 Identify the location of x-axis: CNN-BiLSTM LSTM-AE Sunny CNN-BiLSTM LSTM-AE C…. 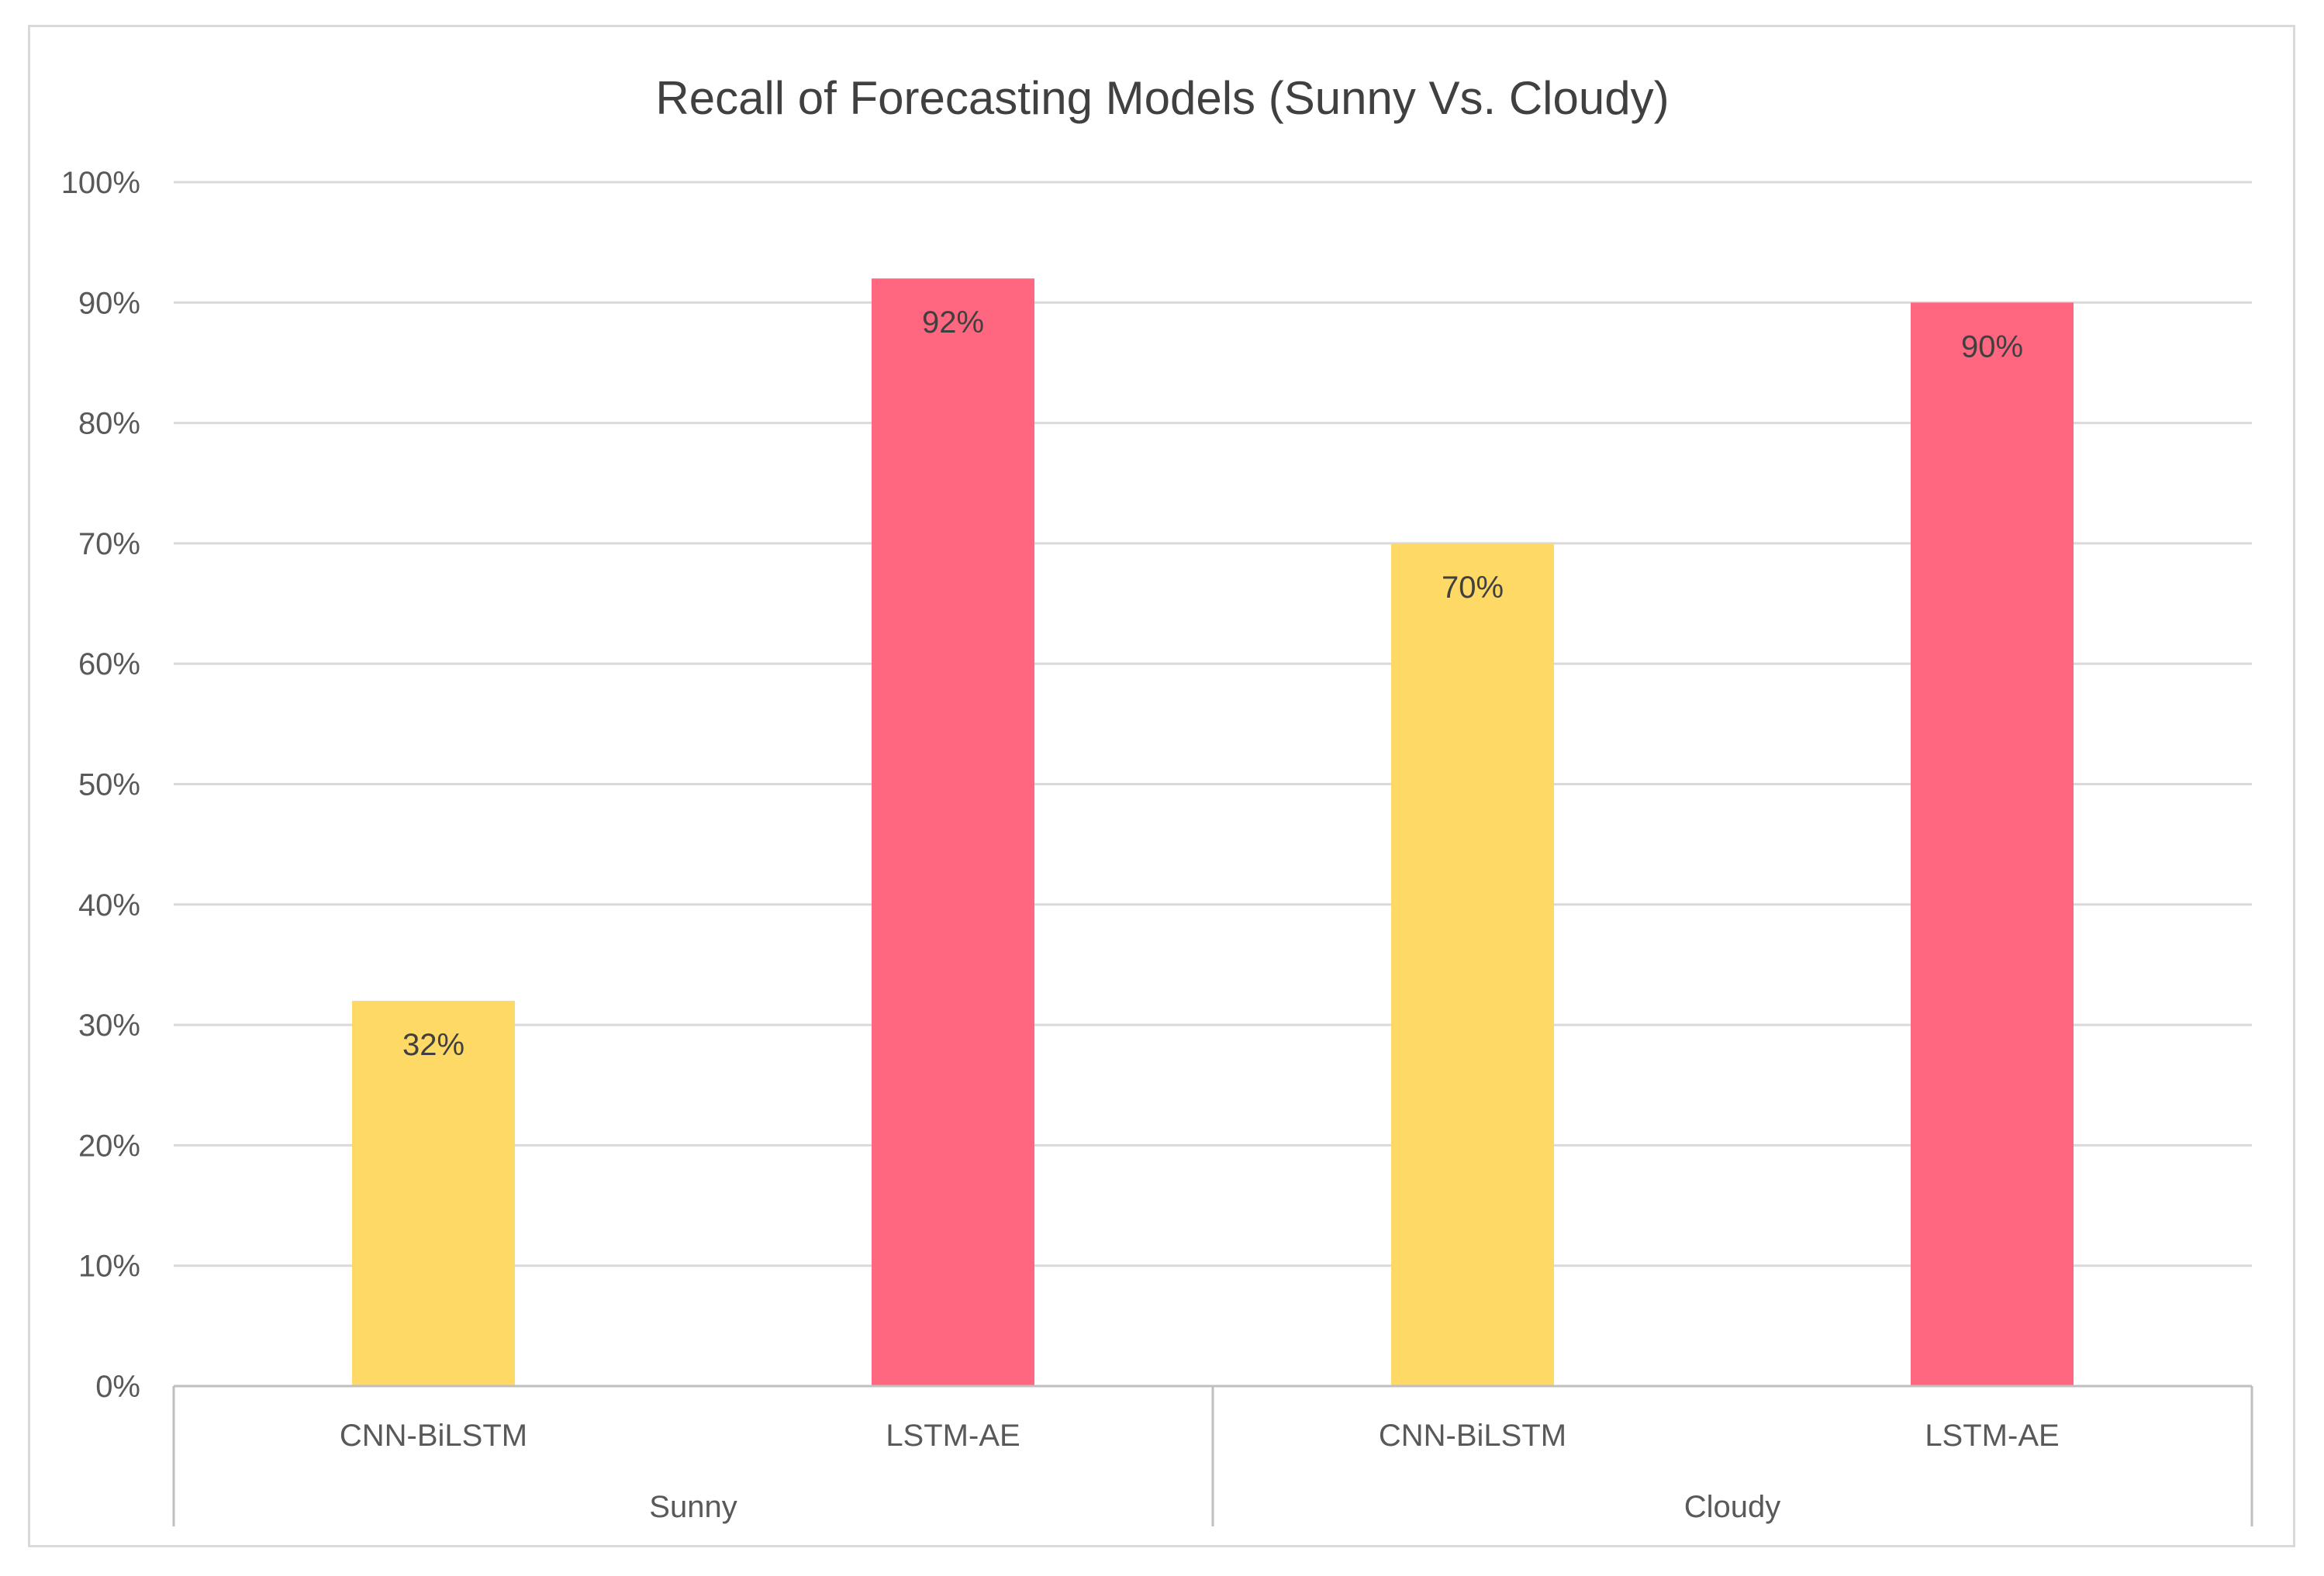
(1212, 1456).